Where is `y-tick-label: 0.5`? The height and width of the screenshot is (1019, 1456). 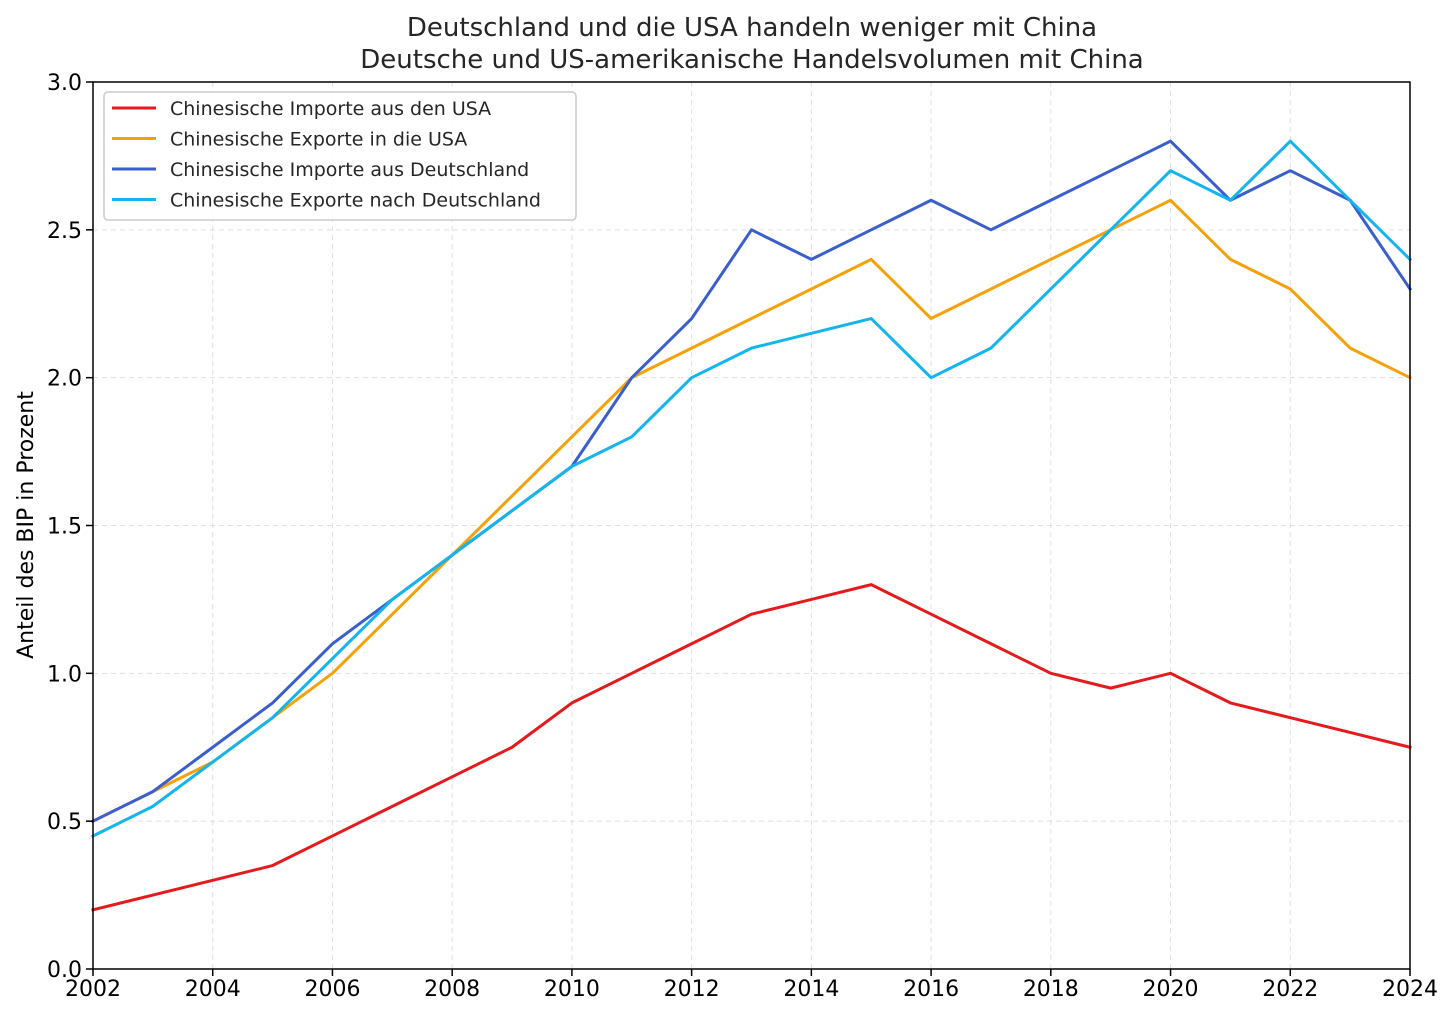
y-tick-label: 0.5 is located at coordinates (64, 822).